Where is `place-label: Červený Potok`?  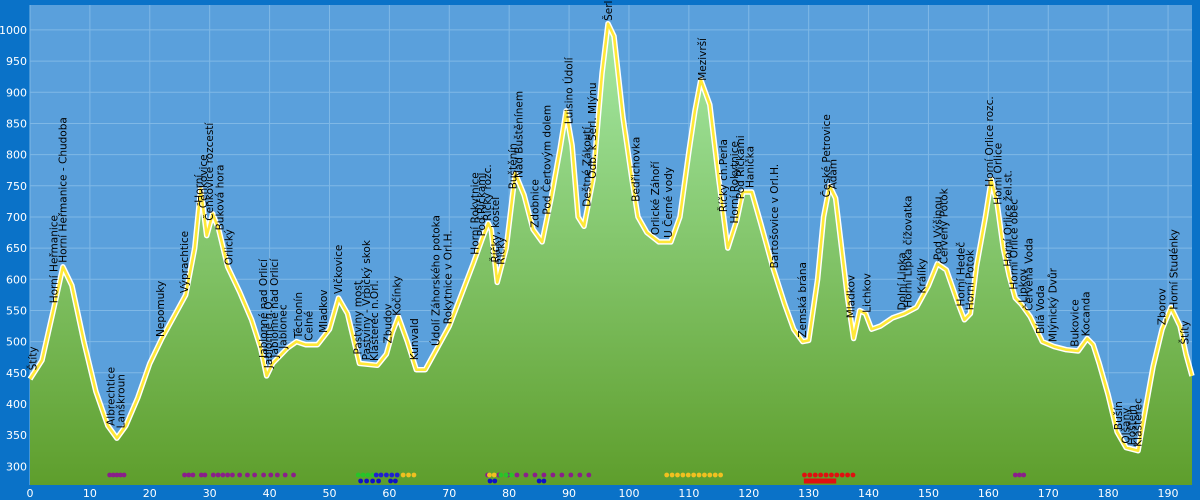 place-label: Červený Potok is located at coordinates (944, 225).